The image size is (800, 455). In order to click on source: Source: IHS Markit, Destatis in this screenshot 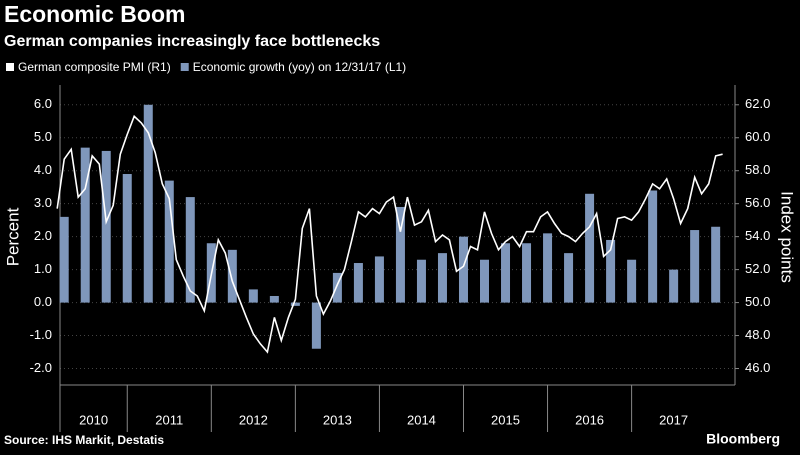, I will do `click(84, 440)`.